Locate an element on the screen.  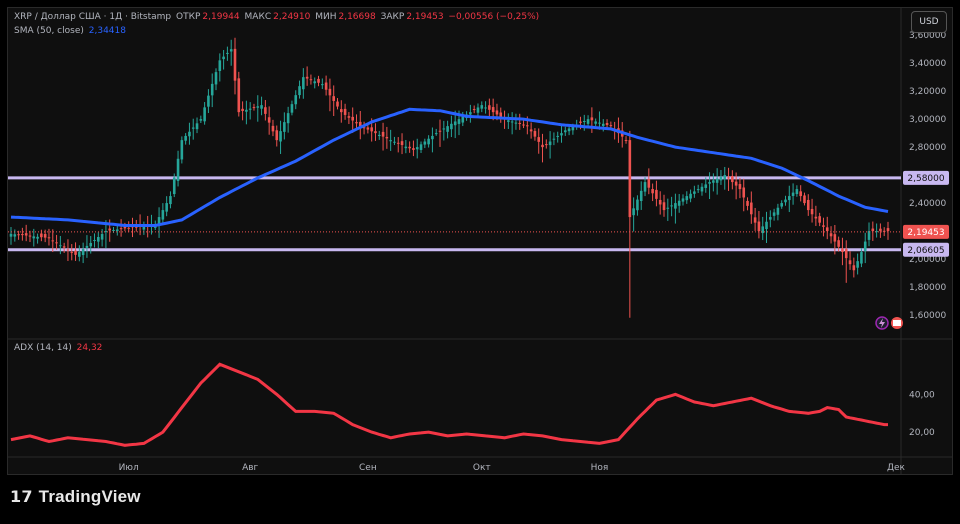
price-level-tag is located at coordinates (926, 177).